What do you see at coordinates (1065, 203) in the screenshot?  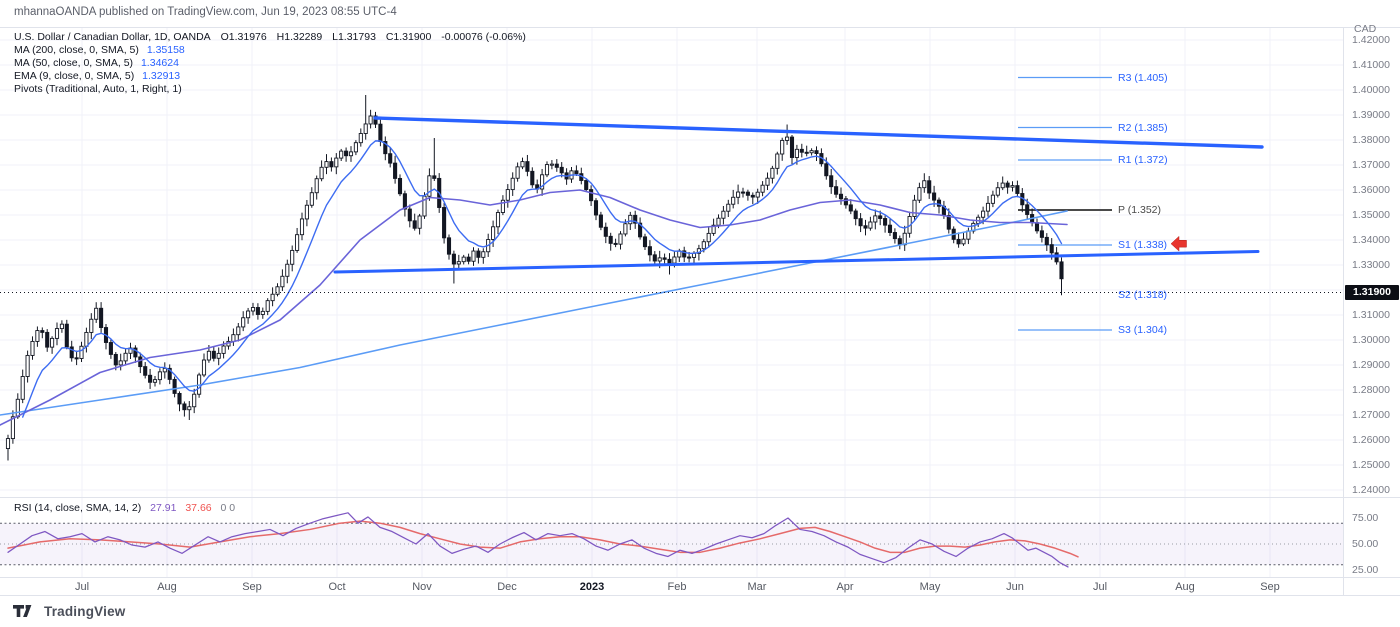 I see `pivot-level-lines` at bounding box center [1065, 203].